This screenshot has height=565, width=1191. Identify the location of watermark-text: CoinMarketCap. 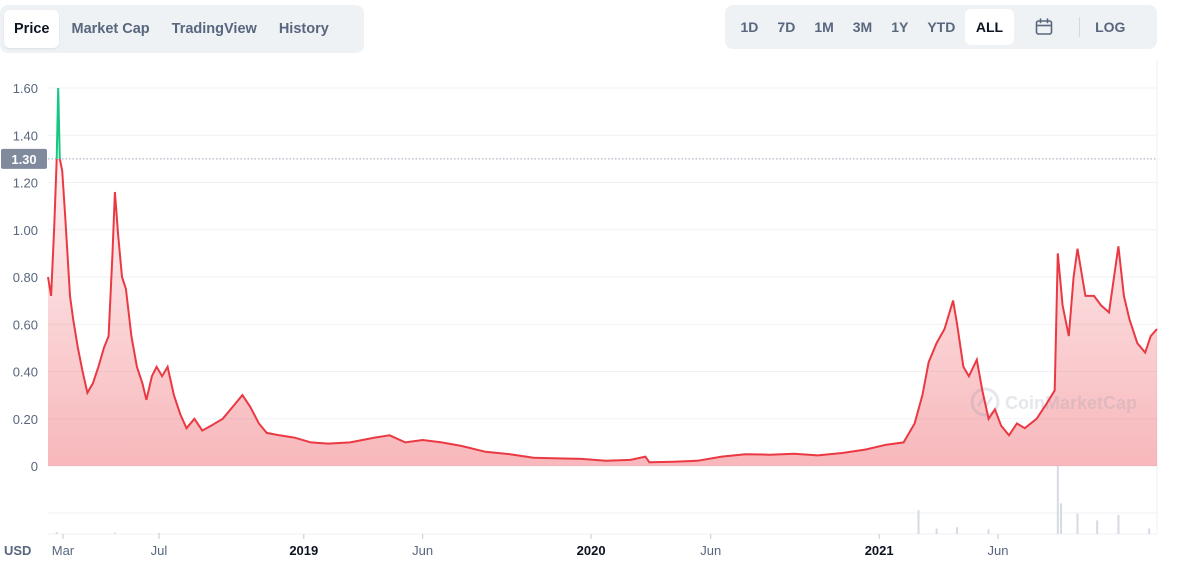
(1071, 403).